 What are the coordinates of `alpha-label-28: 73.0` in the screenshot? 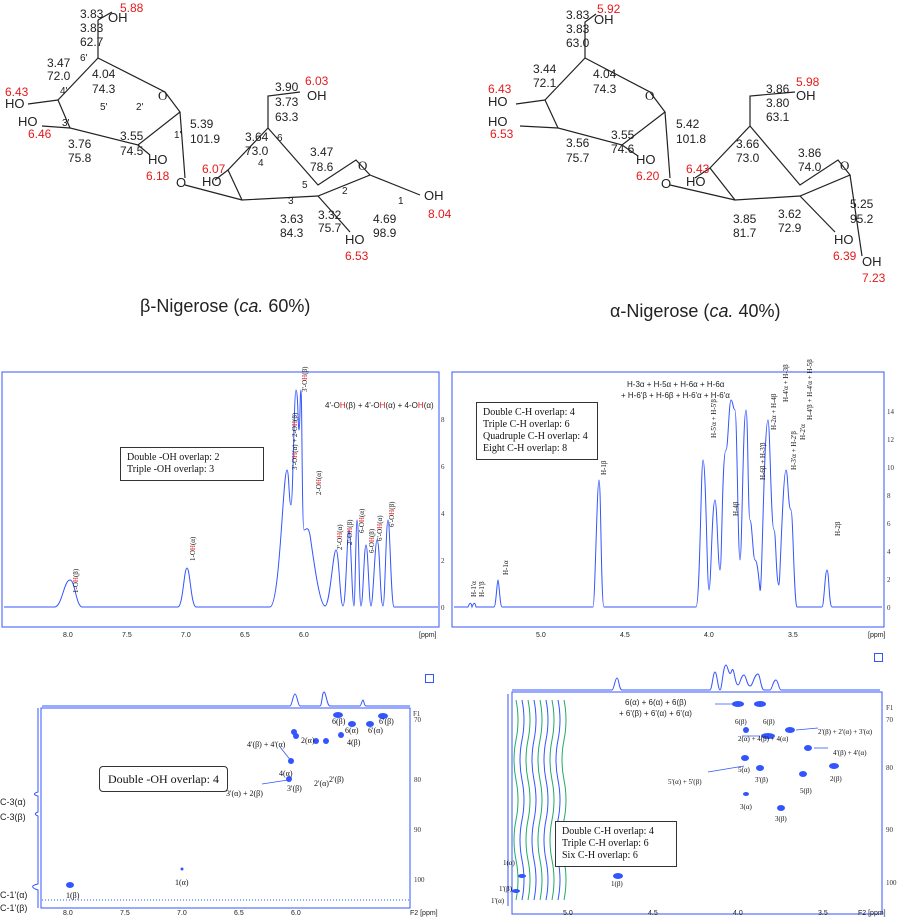 It's located at (748, 158).